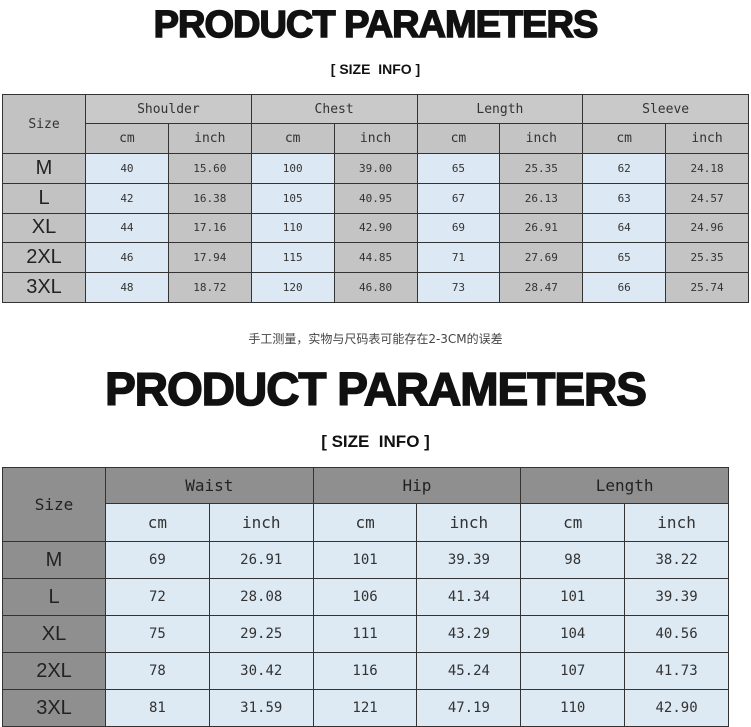  What do you see at coordinates (624, 287) in the screenshot?
I see `value-cell: 66` at bounding box center [624, 287].